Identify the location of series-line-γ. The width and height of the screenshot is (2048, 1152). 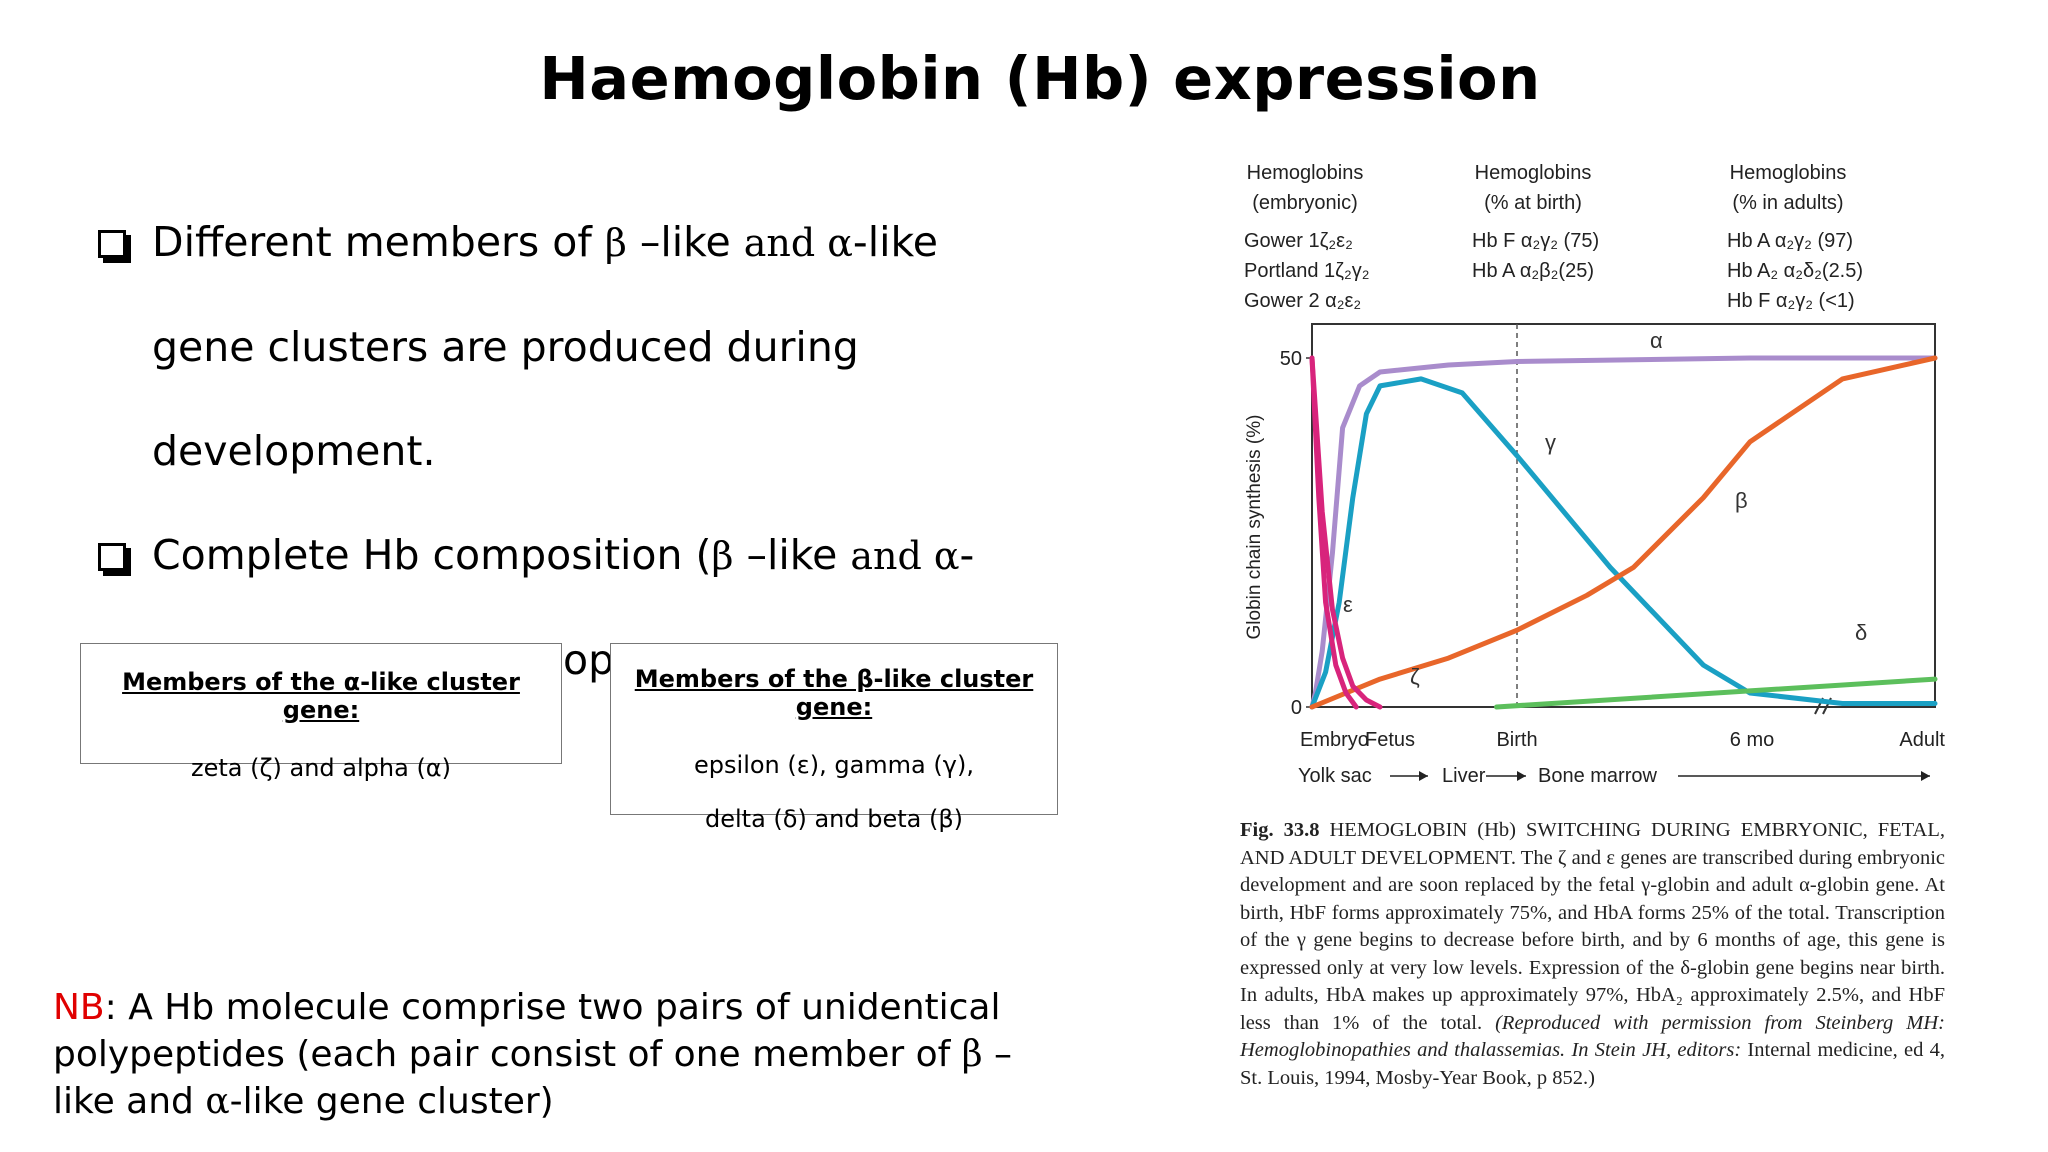
(1623, 543).